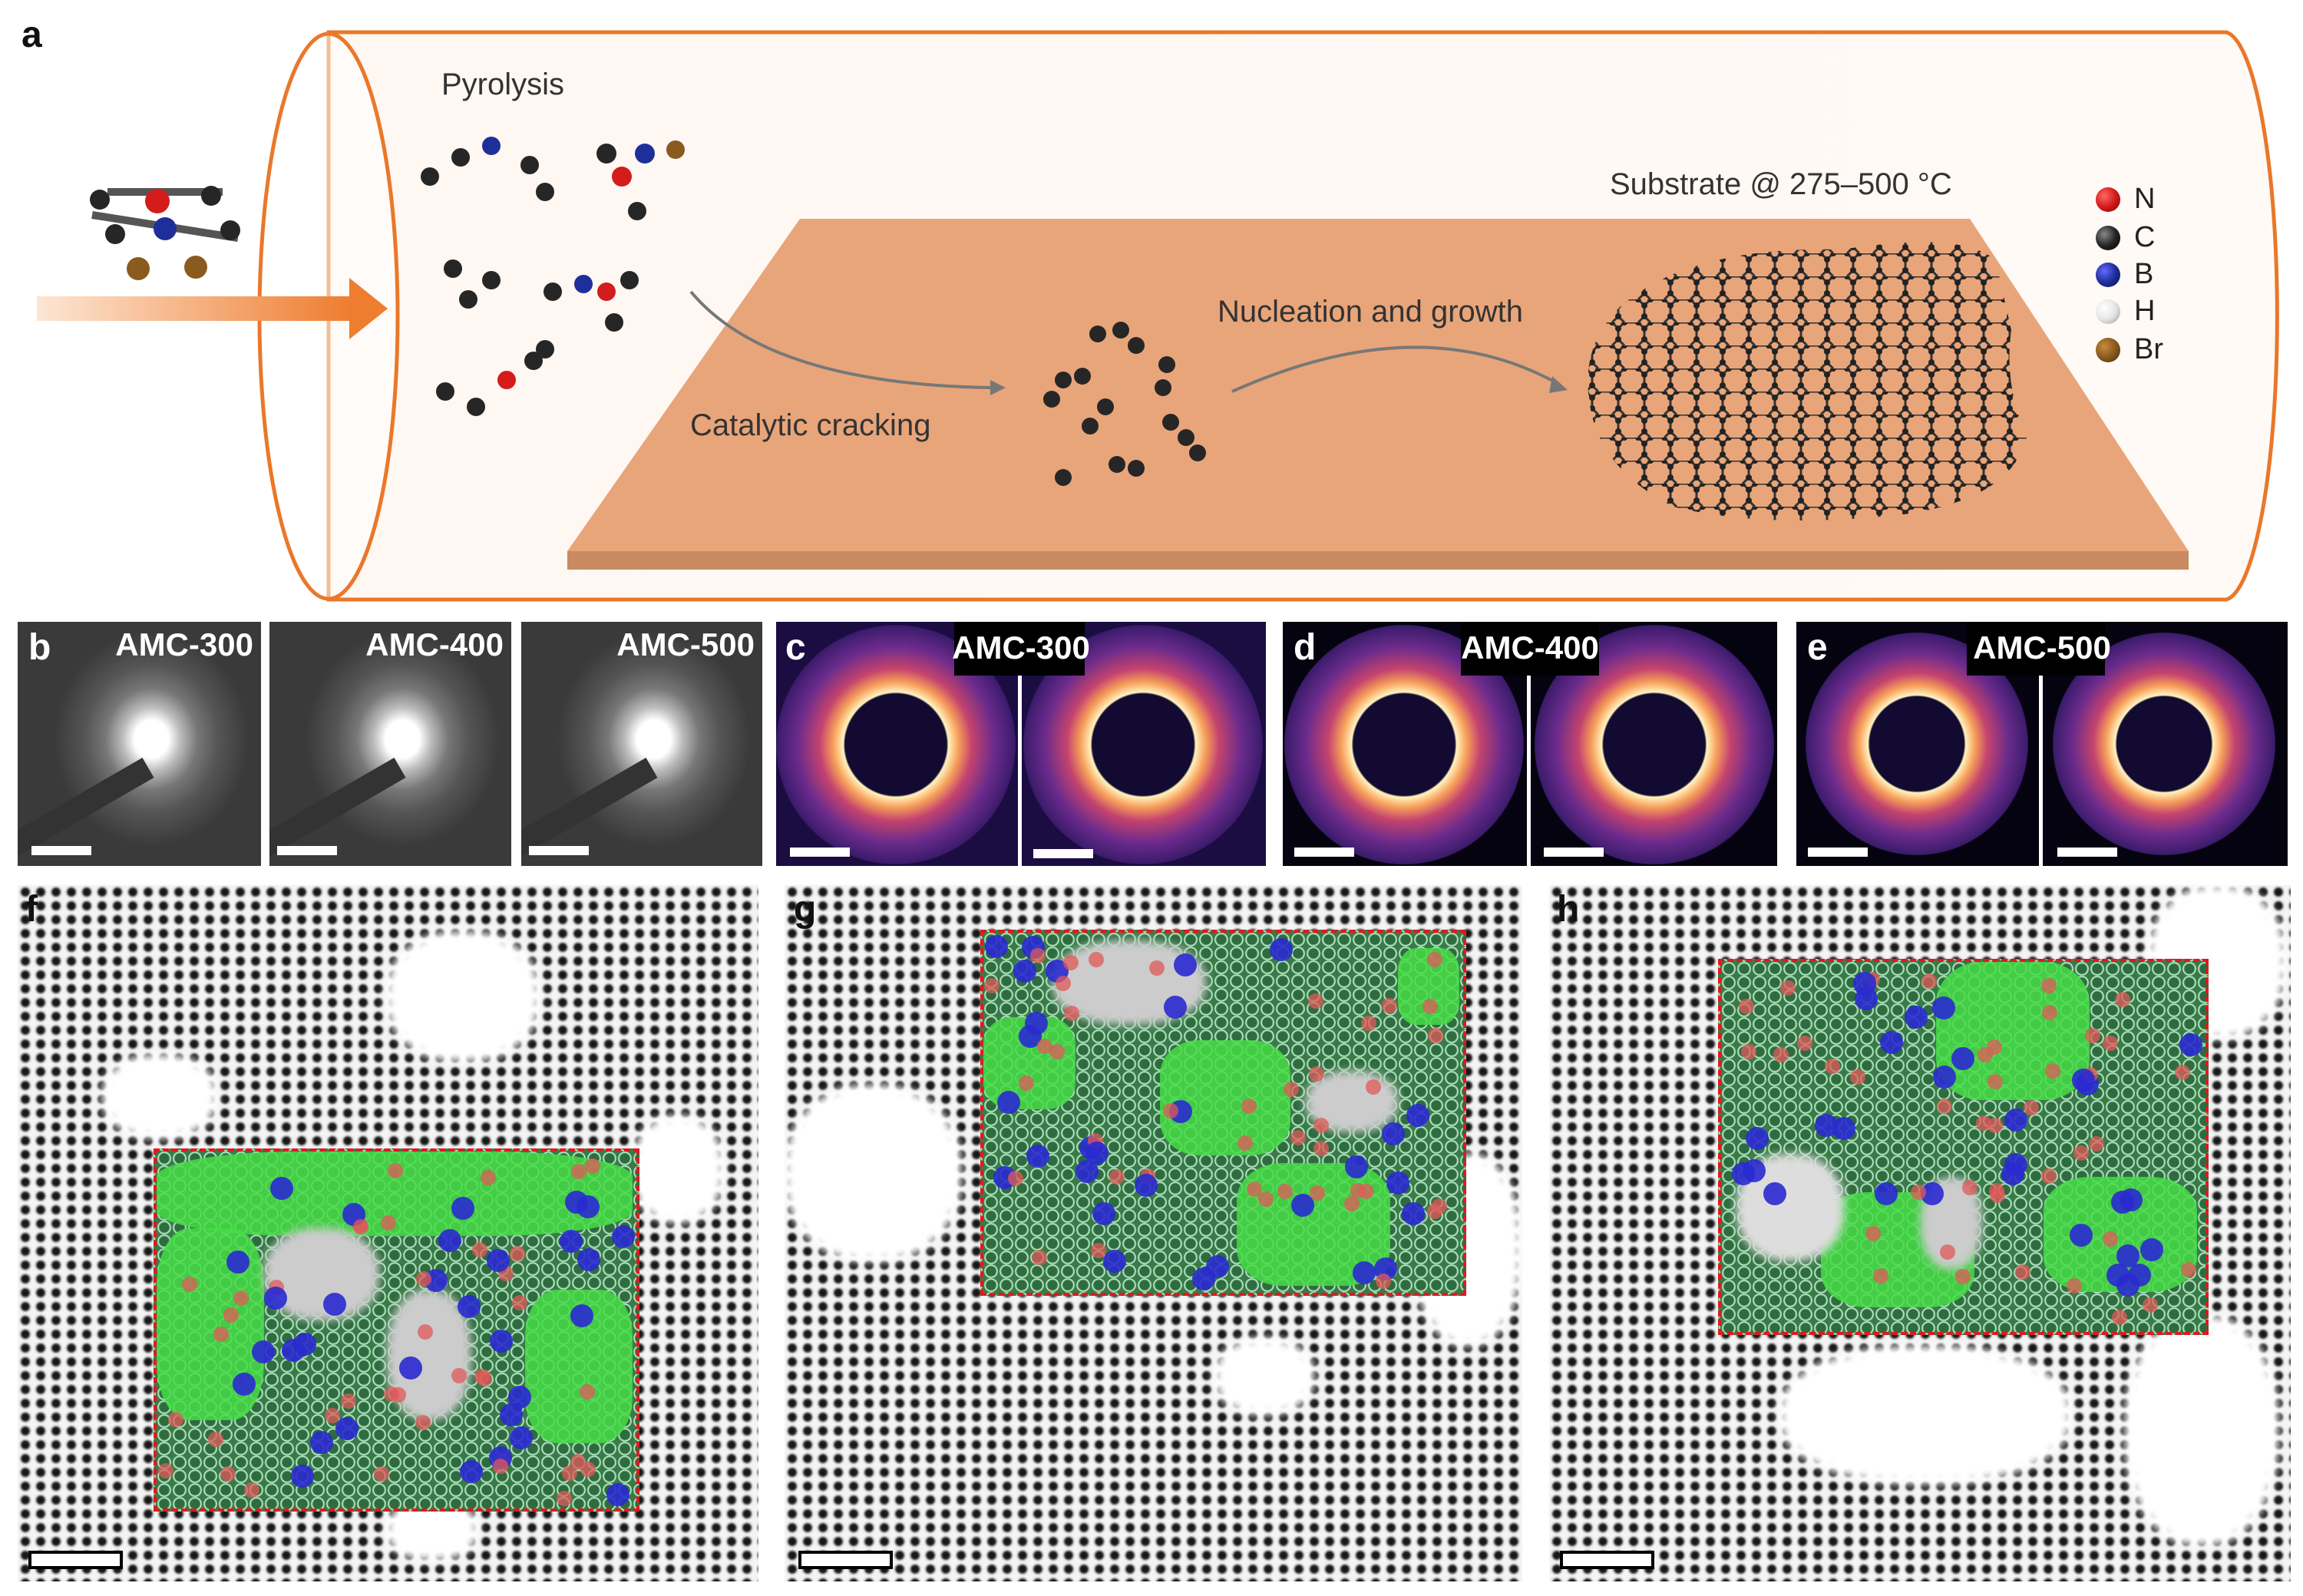  I want to click on pyrolysis-label: Pyrolysis, so click(503, 84).